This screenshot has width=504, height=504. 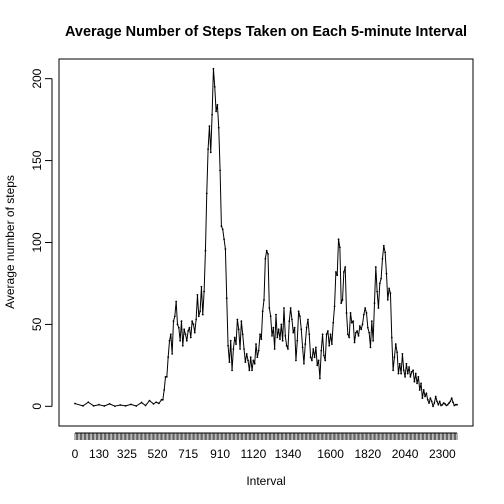 I want to click on x-tick-label: 325, so click(x=127, y=454).